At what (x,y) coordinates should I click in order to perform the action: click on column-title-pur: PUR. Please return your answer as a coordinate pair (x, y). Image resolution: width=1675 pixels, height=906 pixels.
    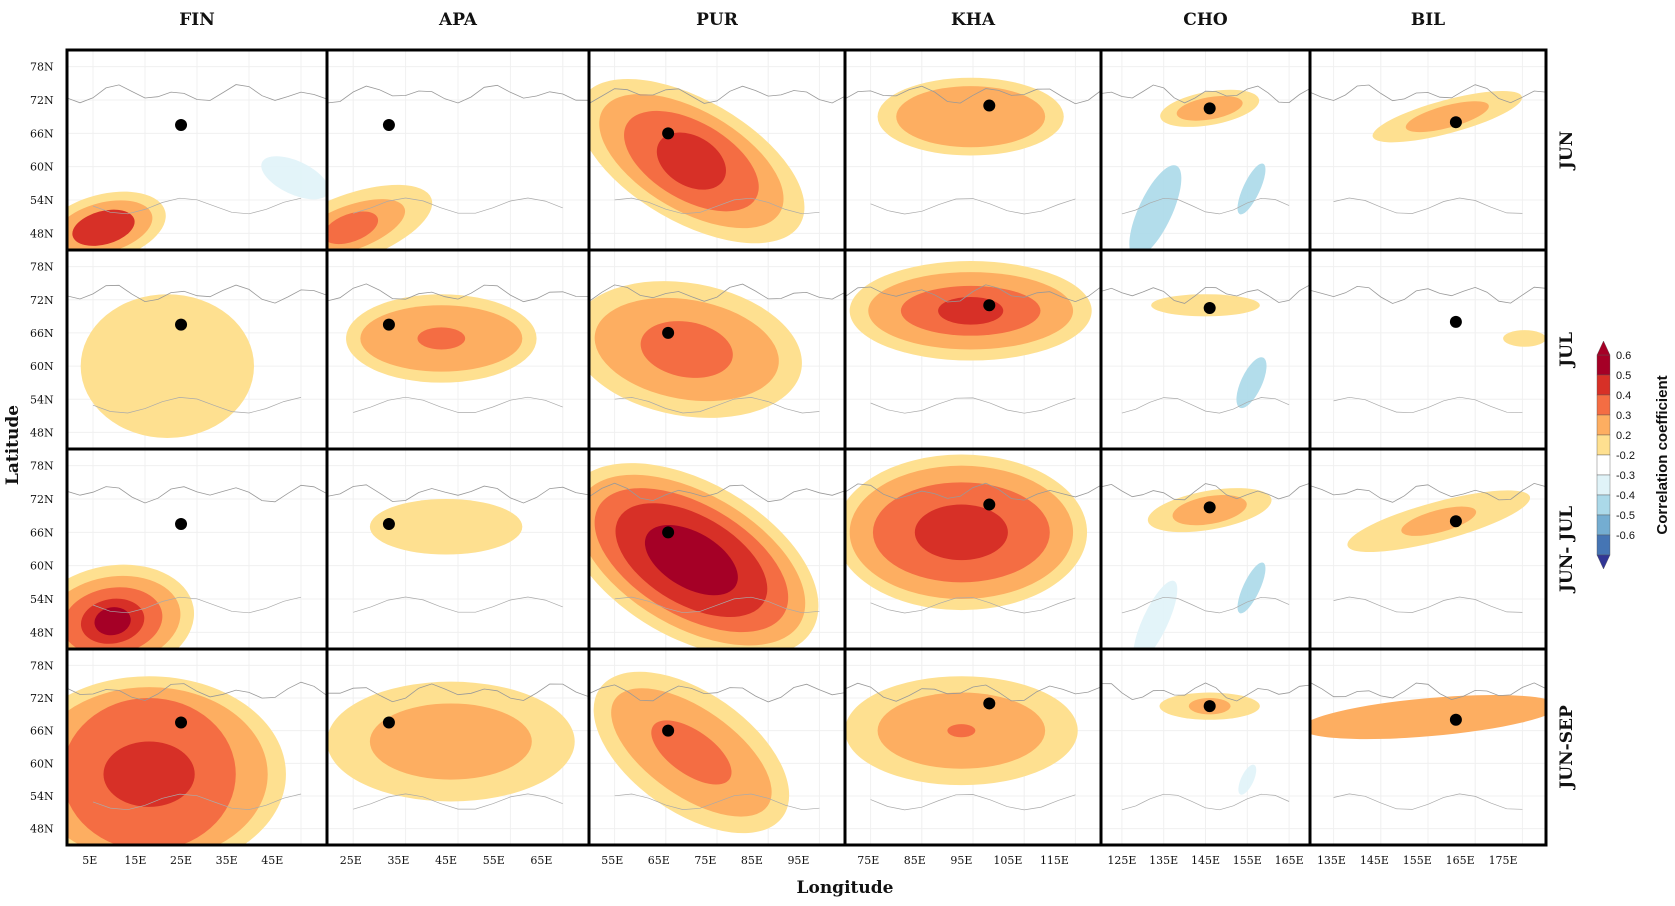
    Looking at the image, I should click on (717, 20).